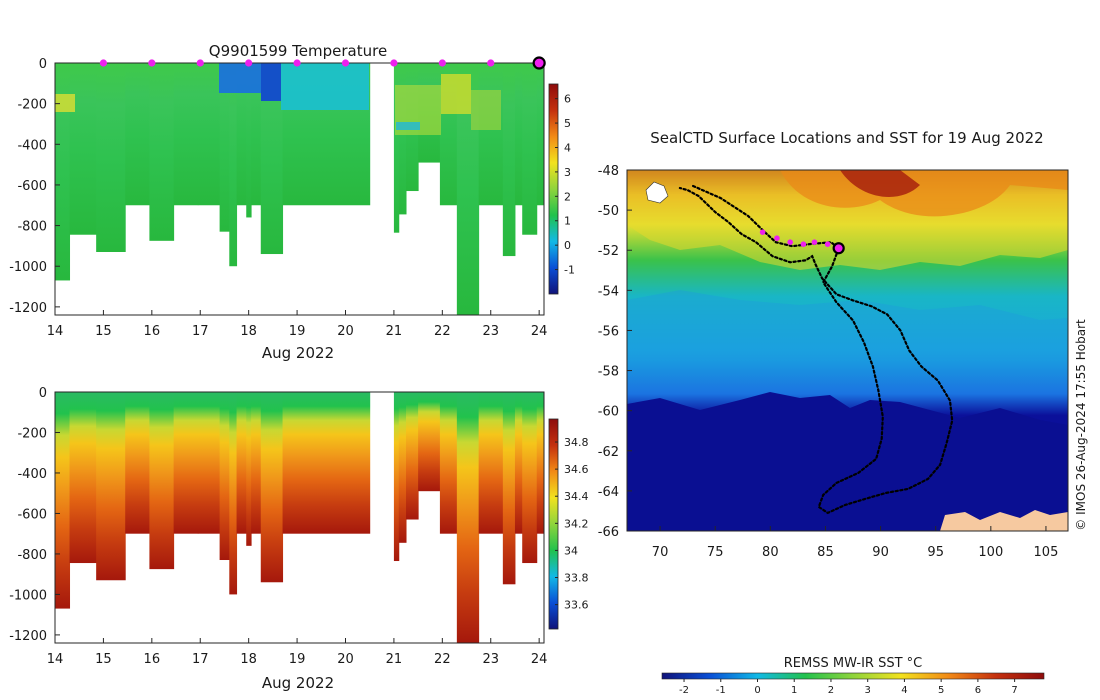  What do you see at coordinates (394, 331) in the screenshot?
I see `x-tick-label: 21` at bounding box center [394, 331].